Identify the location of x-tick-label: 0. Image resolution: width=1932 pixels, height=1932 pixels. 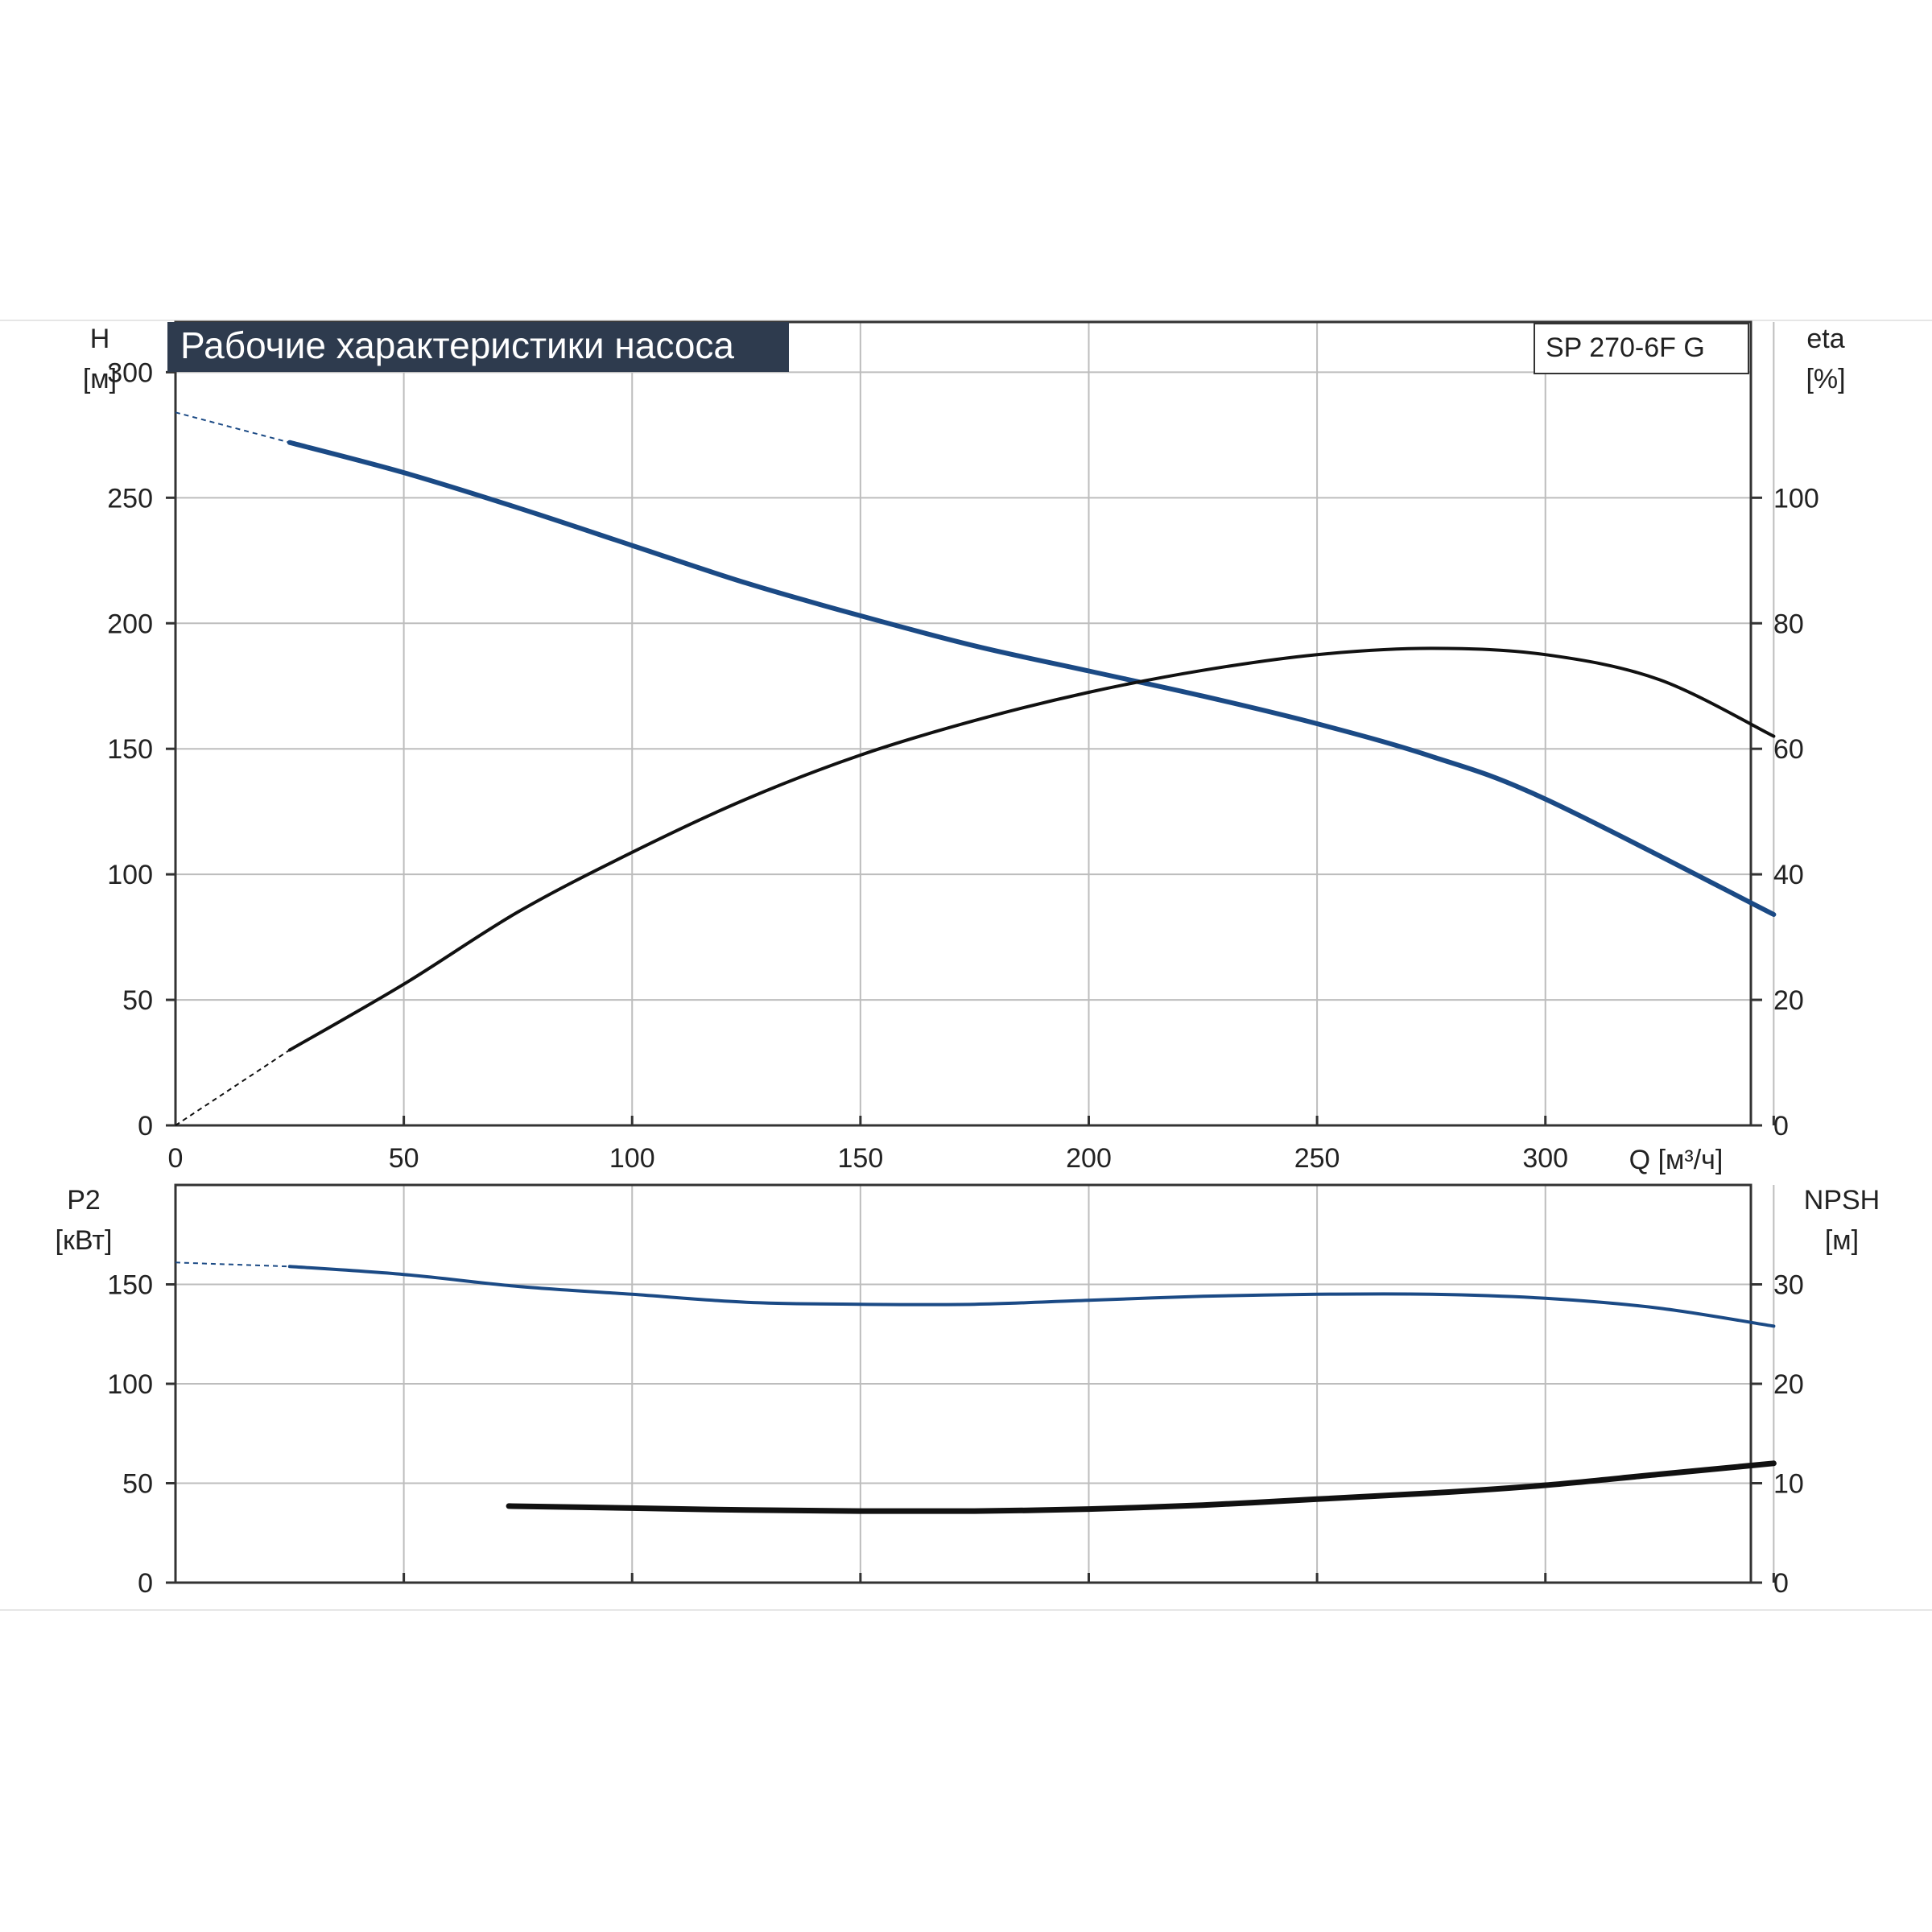
(176, 1158).